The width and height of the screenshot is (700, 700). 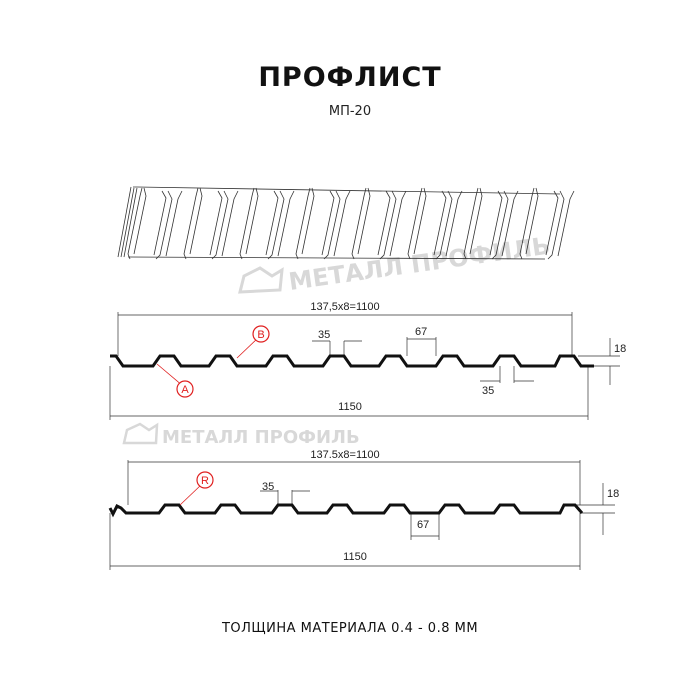 I want to click on watermark-bottom: МЕТАЛЛ ПРОФИЛЬ, so click(x=241, y=435).